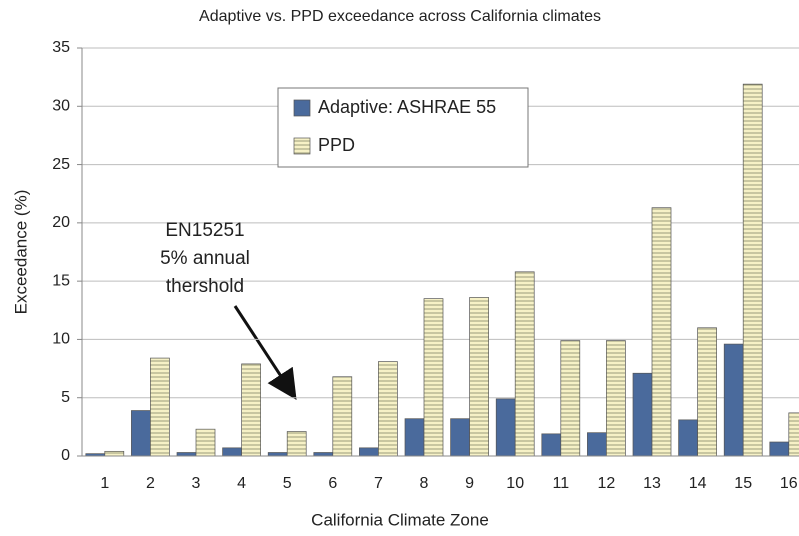 The height and width of the screenshot is (536, 799). Describe the element at coordinates (287, 483) in the screenshot. I see `x-tick-label: 5` at that location.